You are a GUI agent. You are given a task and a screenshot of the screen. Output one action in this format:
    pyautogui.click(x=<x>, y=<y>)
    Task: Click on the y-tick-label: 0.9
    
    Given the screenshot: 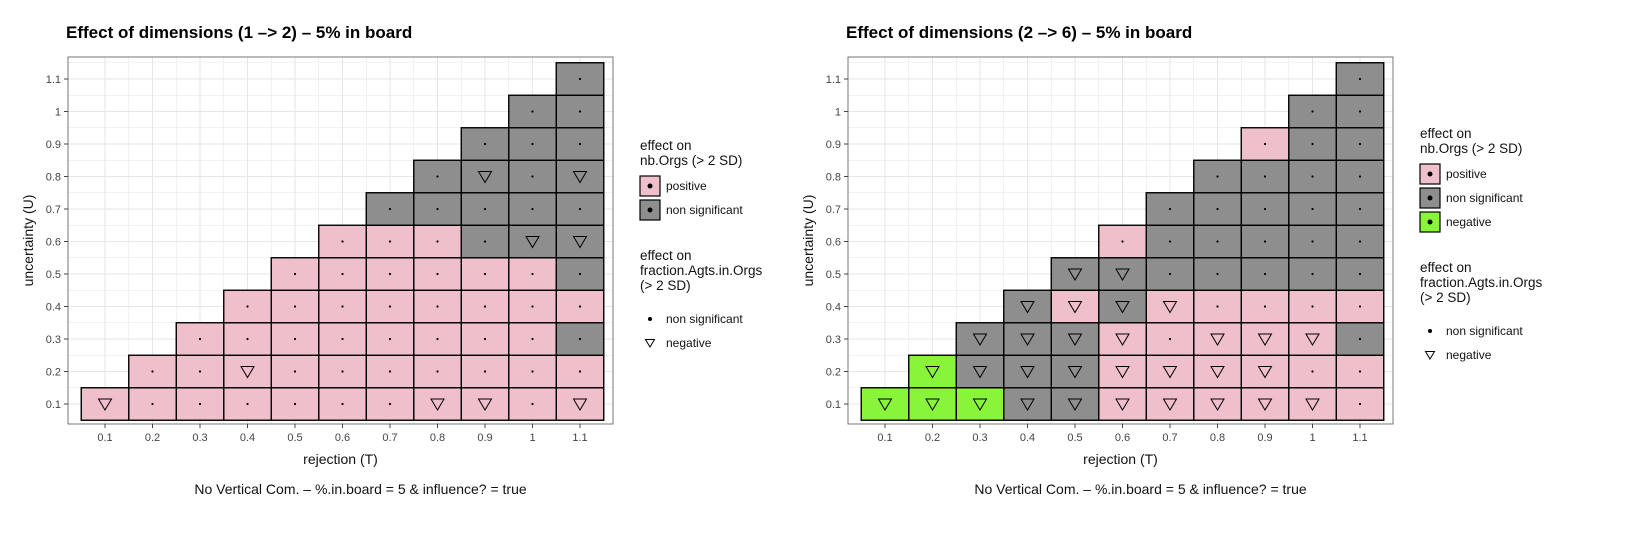 What is the action you would take?
    pyautogui.click(x=833, y=145)
    